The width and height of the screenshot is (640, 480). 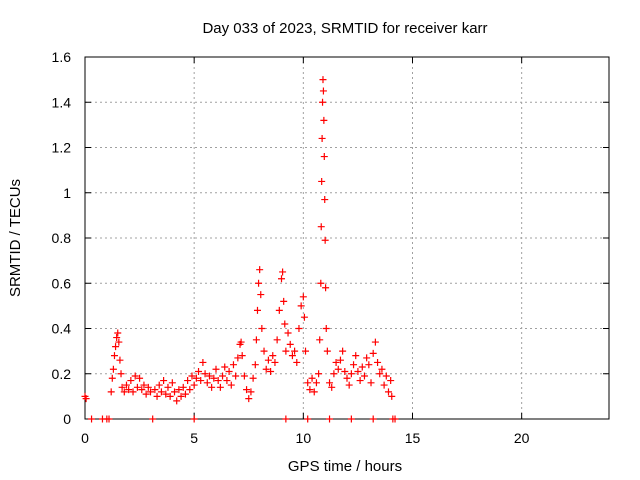 What do you see at coordinates (62, 238) in the screenshot?
I see `y-tick-label: 0.8` at bounding box center [62, 238].